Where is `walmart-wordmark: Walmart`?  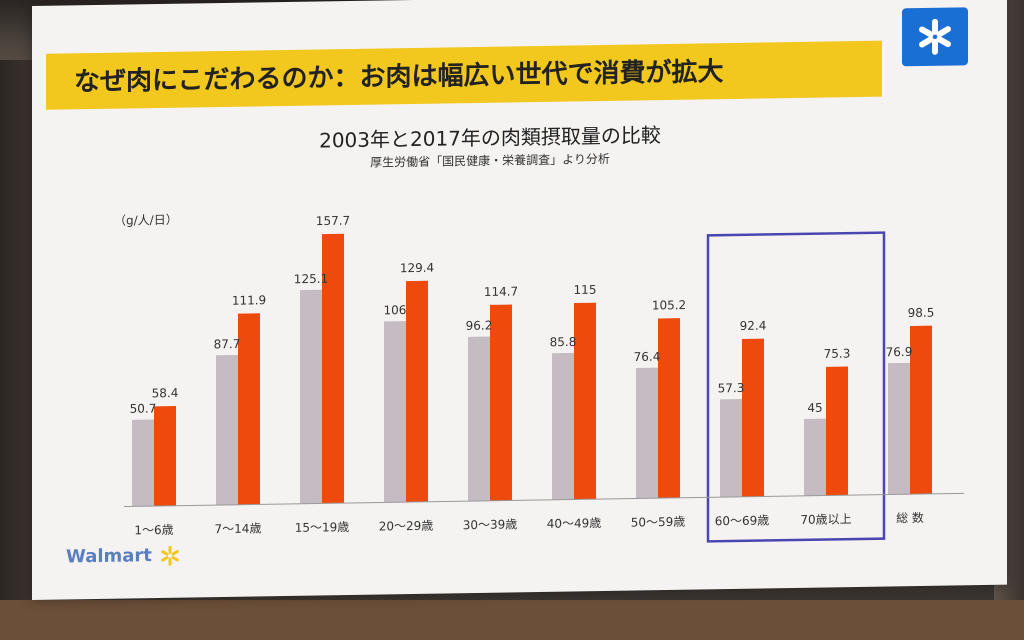
walmart-wordmark: Walmart is located at coordinates (124, 557).